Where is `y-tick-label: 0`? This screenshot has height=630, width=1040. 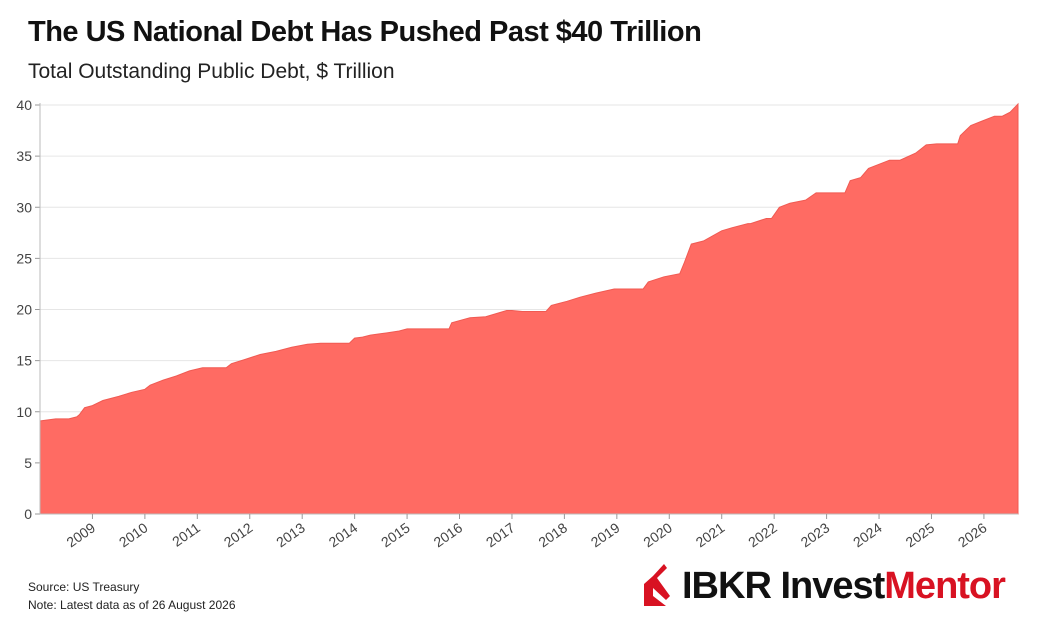
y-tick-label: 0 is located at coordinates (28, 514).